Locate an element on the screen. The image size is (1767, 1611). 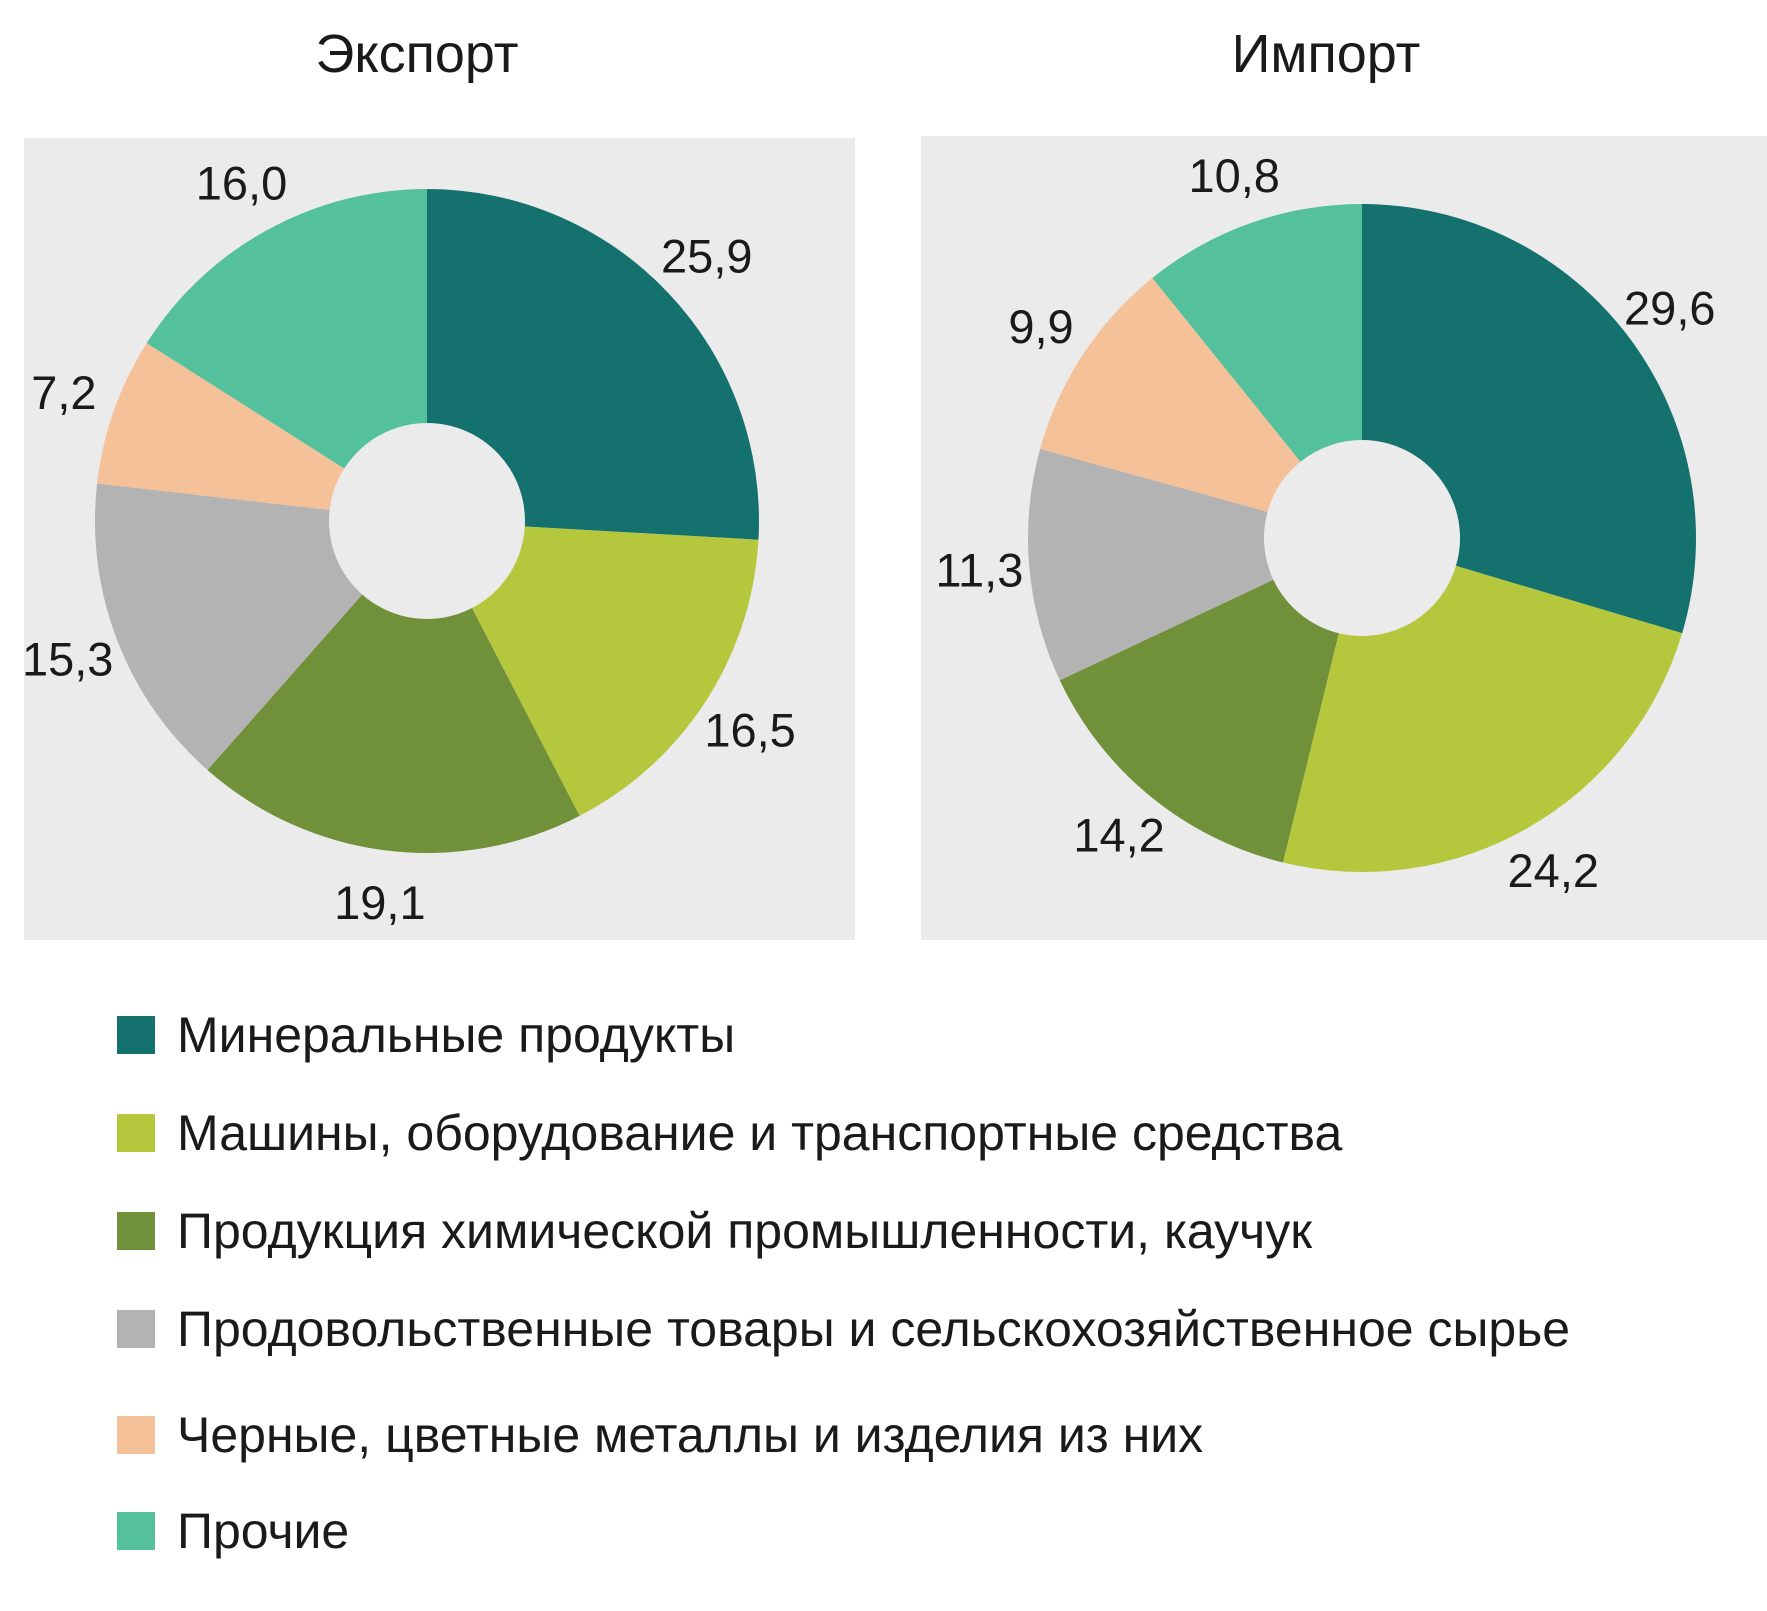
import-data-label-food: 11,3 is located at coordinates (979, 570).